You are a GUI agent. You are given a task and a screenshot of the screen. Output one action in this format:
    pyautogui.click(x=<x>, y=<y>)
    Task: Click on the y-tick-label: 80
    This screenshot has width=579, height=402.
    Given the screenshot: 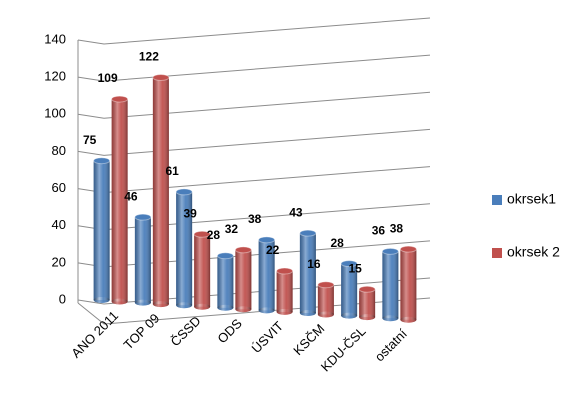 What is the action you would take?
    pyautogui.click(x=59, y=150)
    